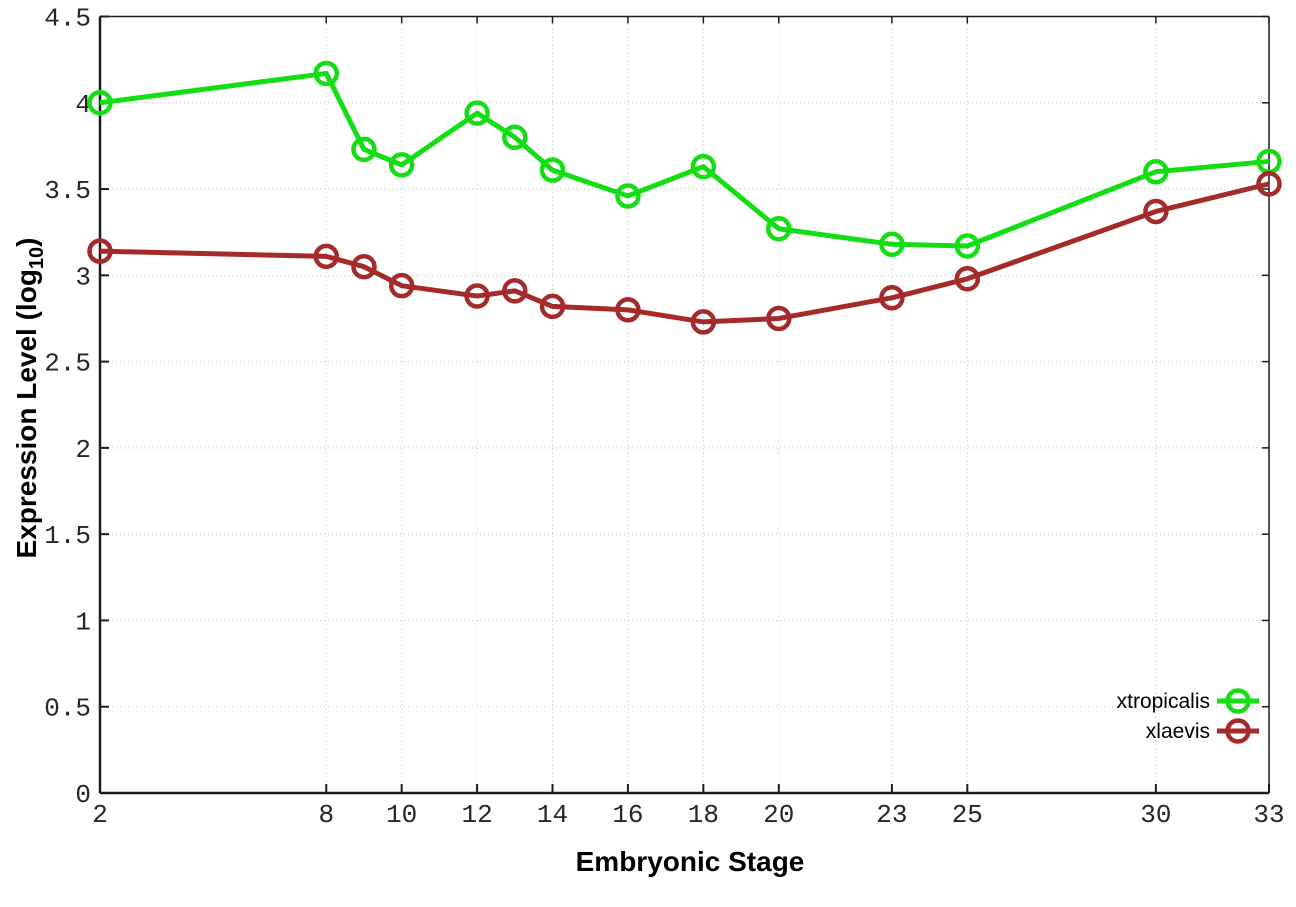 The height and width of the screenshot is (907, 1296). I want to click on legend-marker-xlaevis, so click(1238, 731).